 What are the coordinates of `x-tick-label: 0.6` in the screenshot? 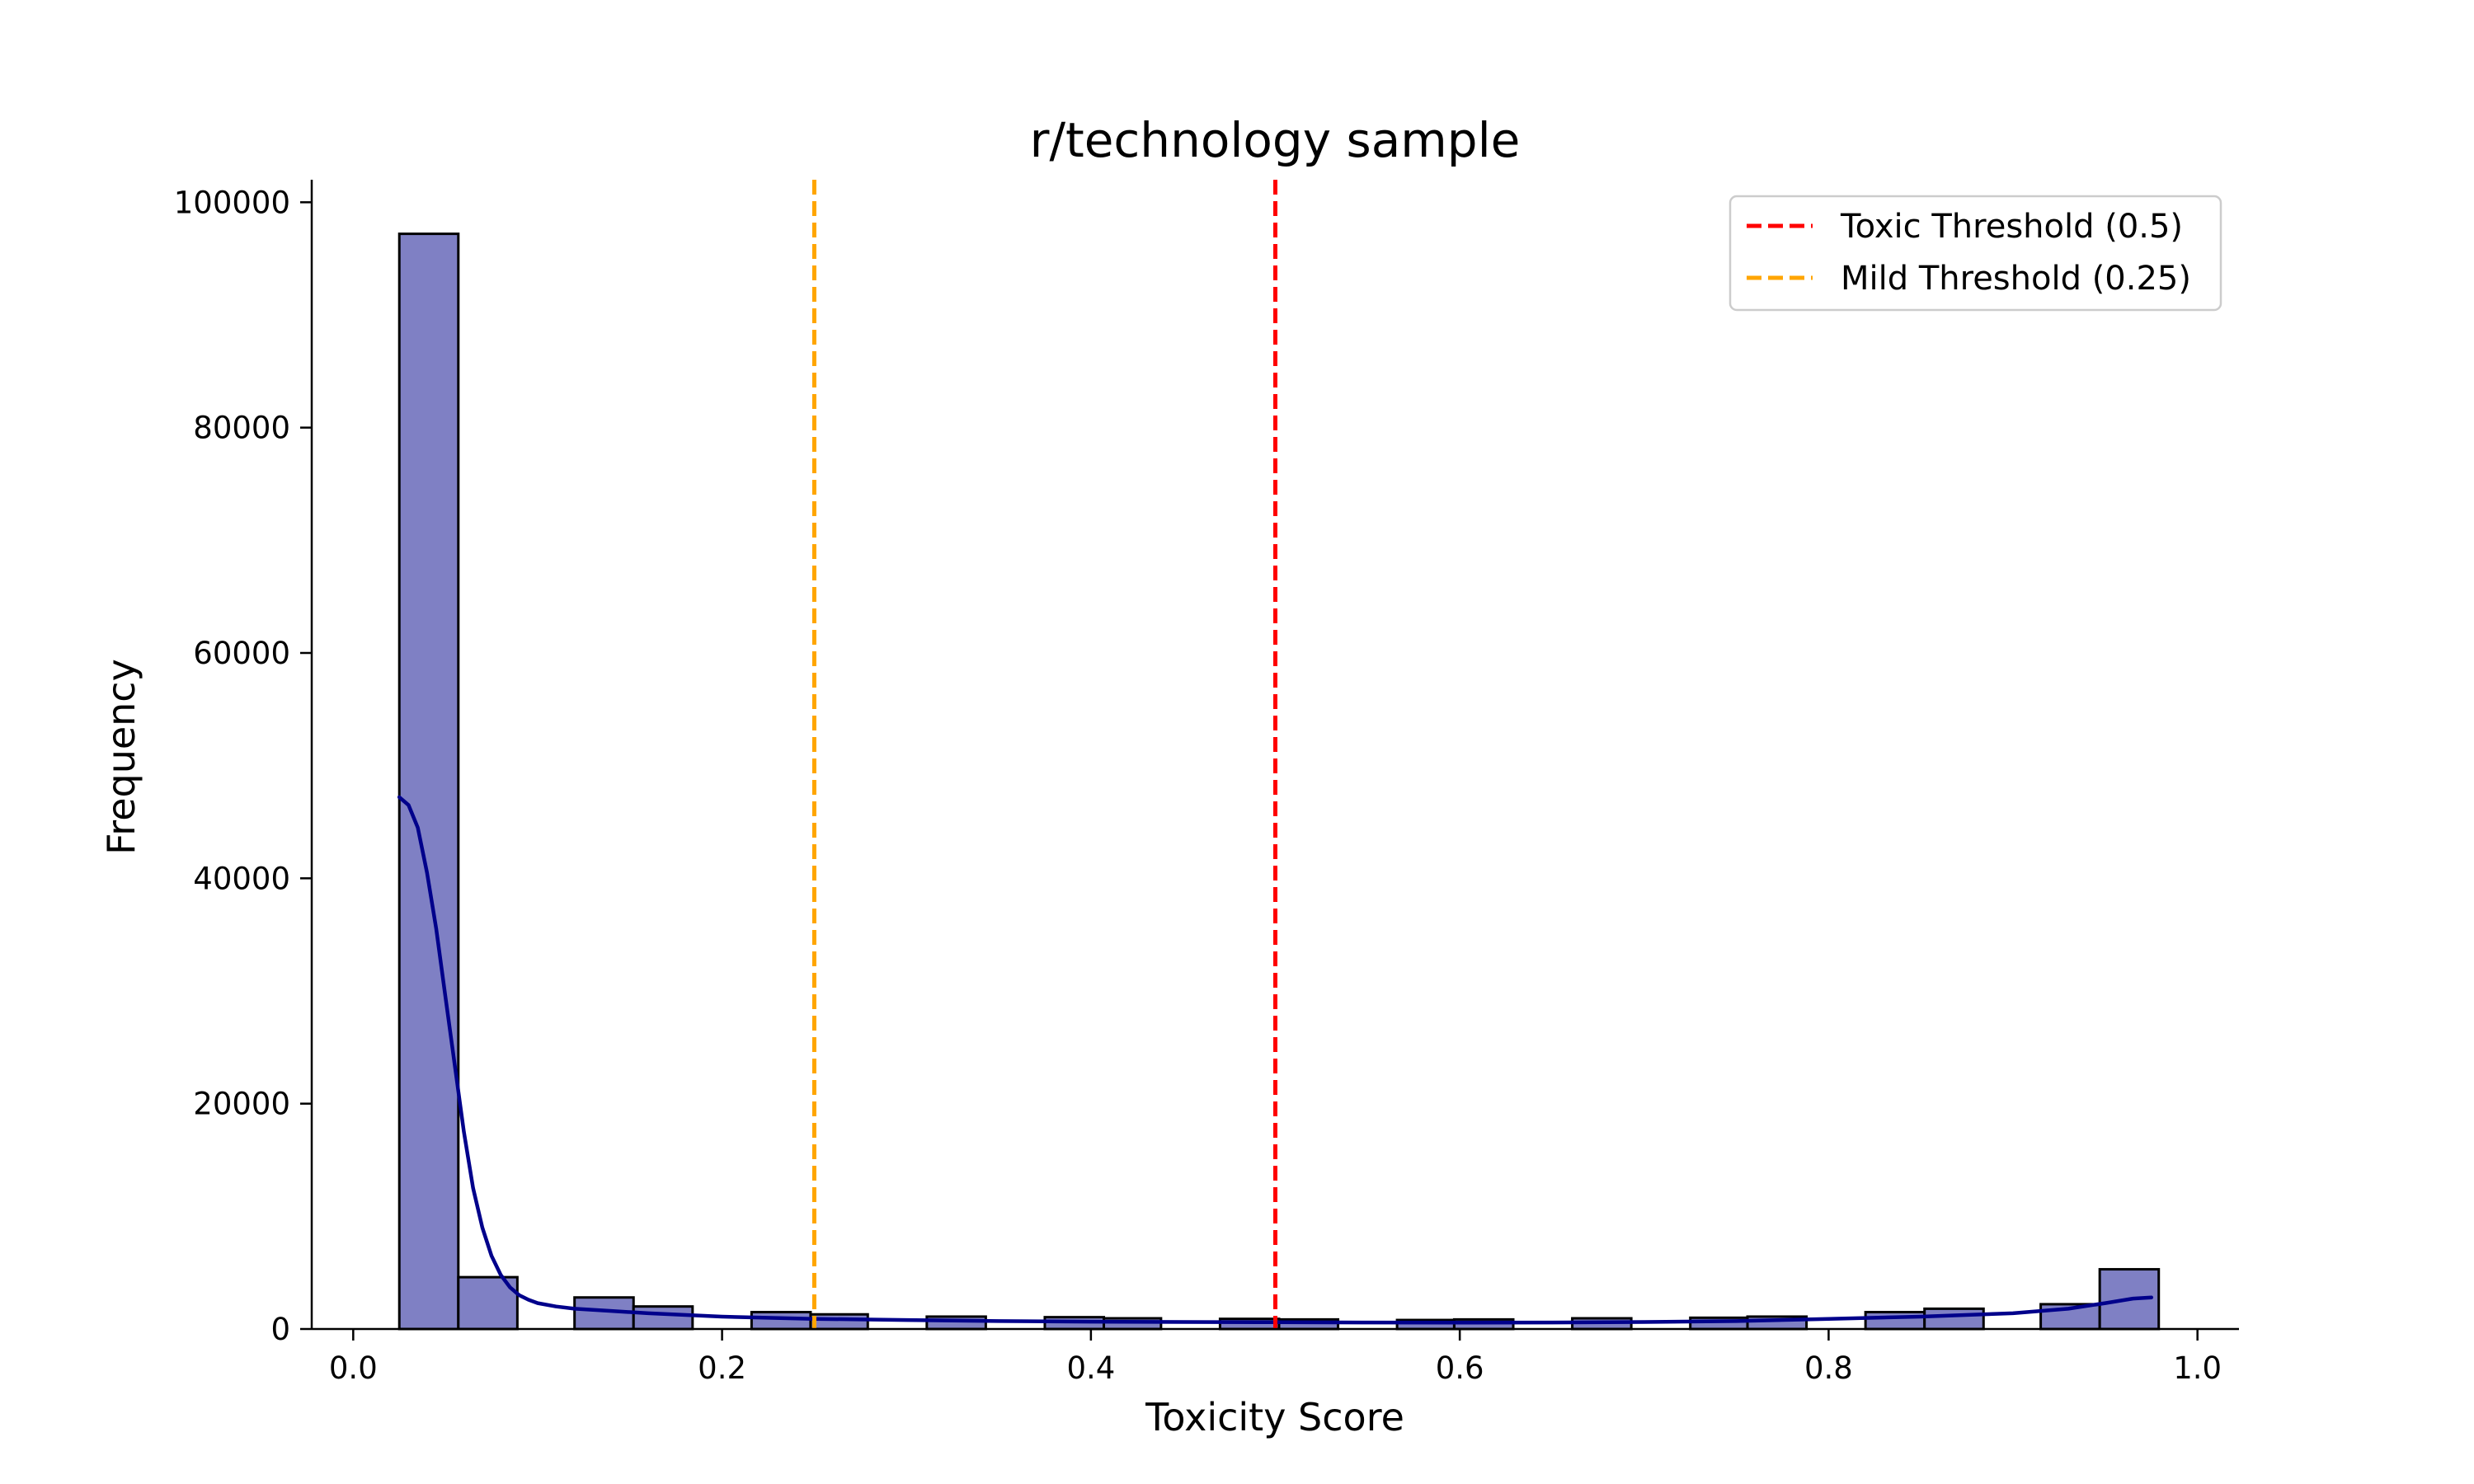 It's located at (1460, 1368).